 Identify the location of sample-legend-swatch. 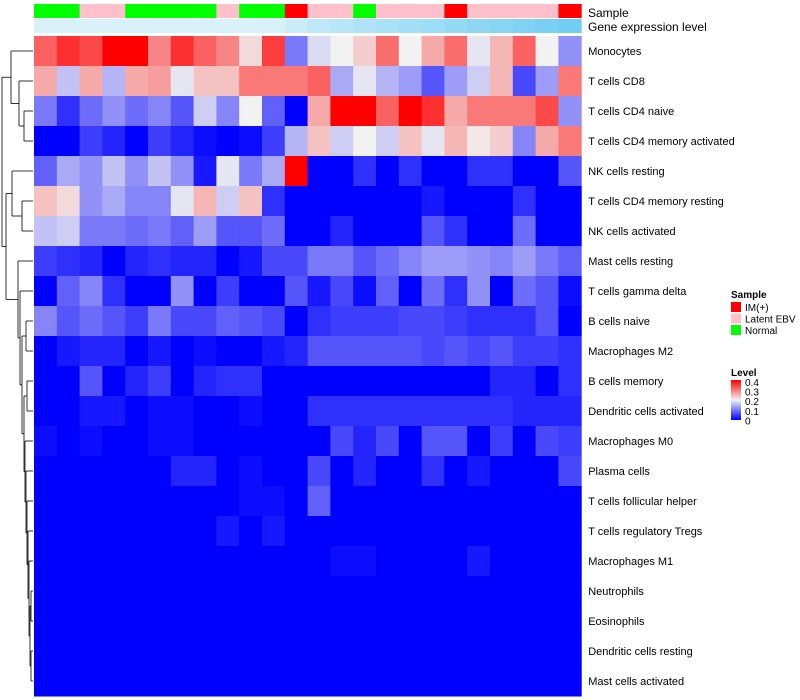
(736, 318).